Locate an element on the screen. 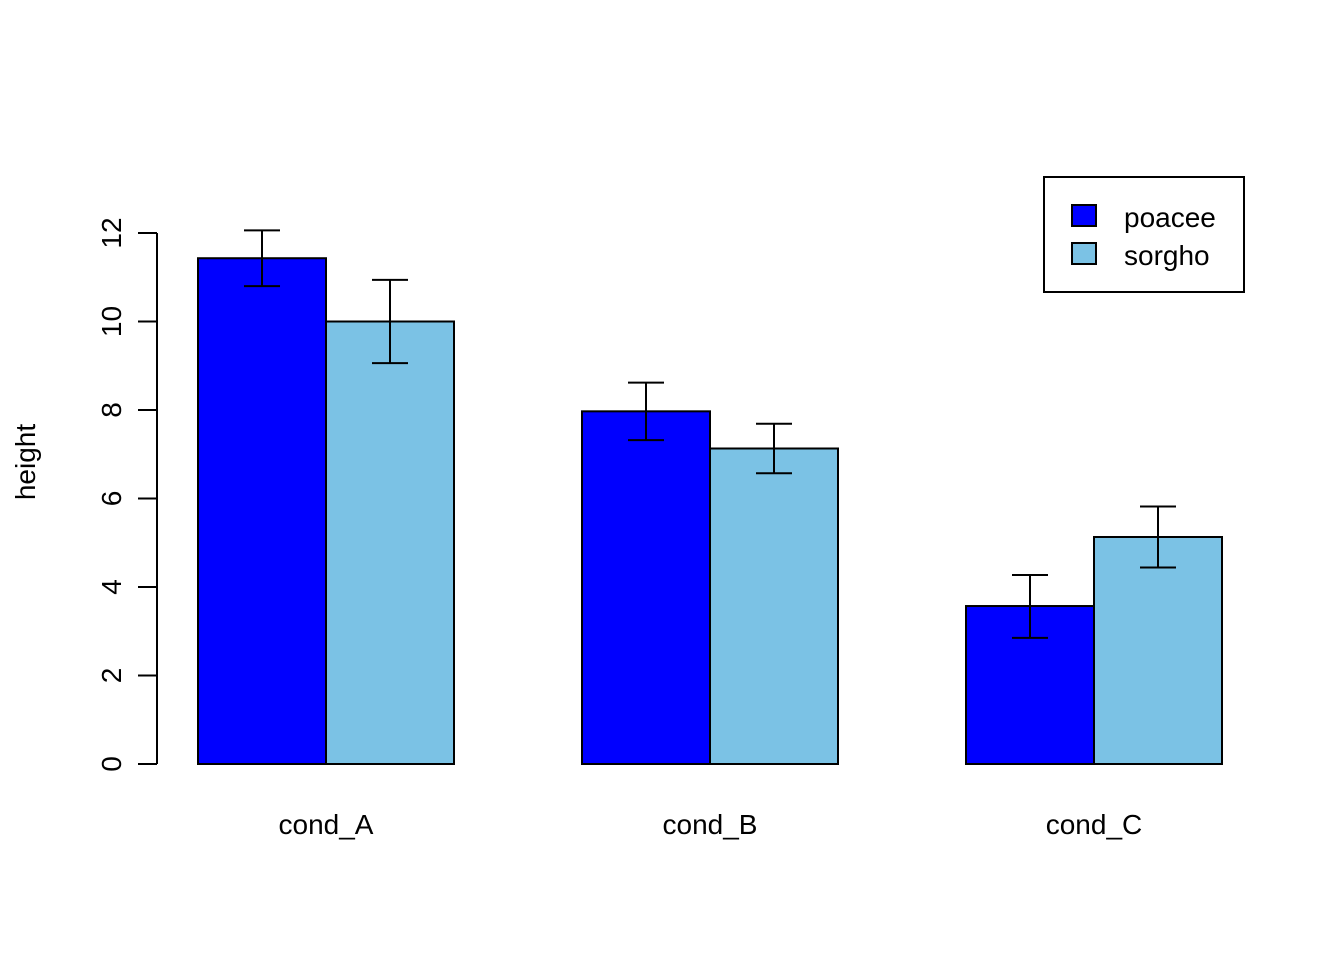 This screenshot has width=1344, height=960. y-ticks: 0 2 4 6 8 10 12 is located at coordinates (126, 494).